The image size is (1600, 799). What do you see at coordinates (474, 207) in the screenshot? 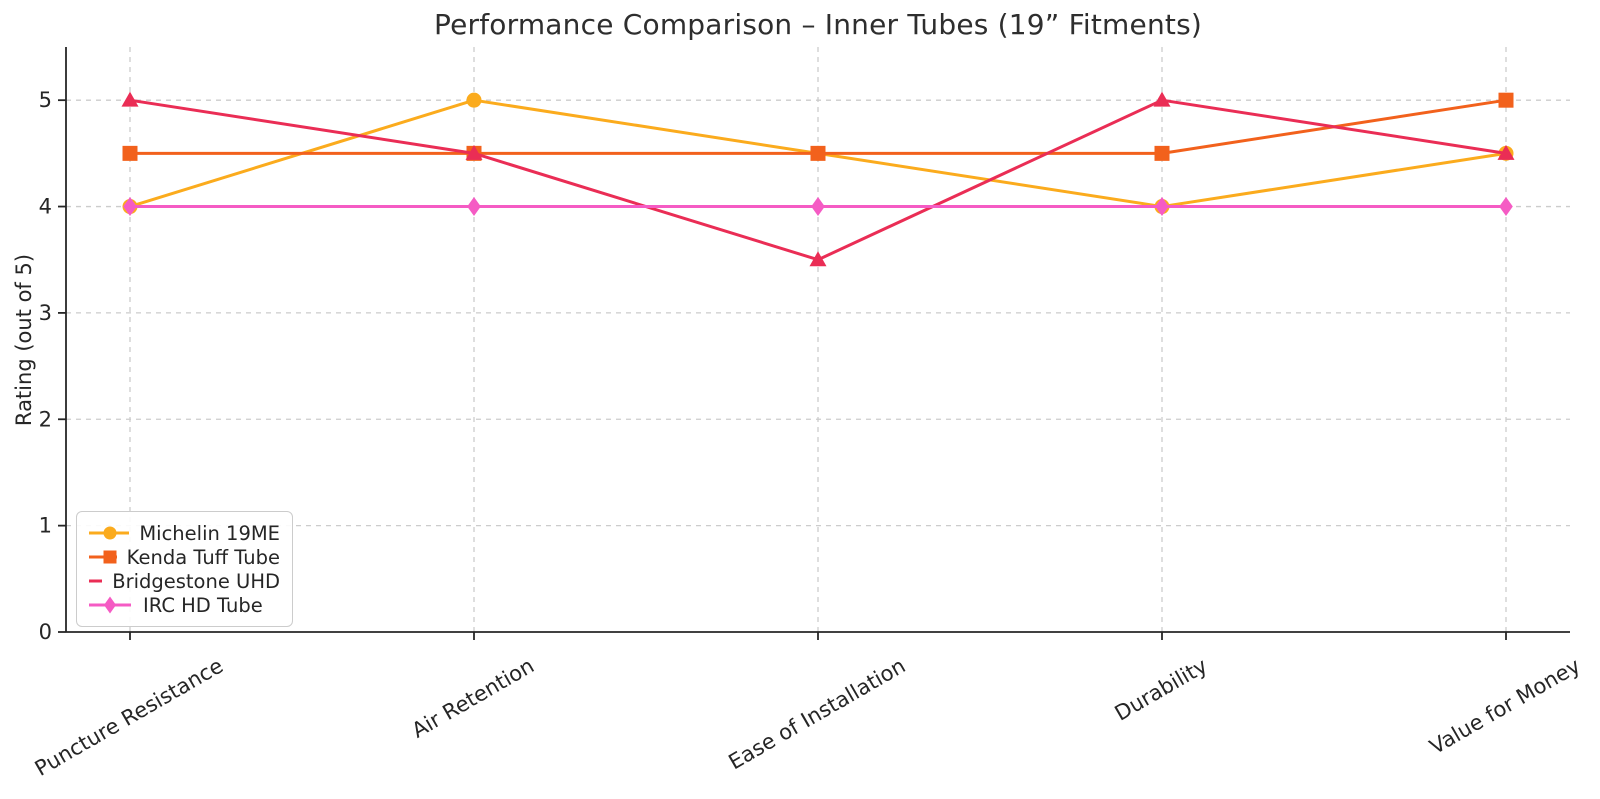
I see `irc-hd-tube-marker-air-retention` at bounding box center [474, 207].